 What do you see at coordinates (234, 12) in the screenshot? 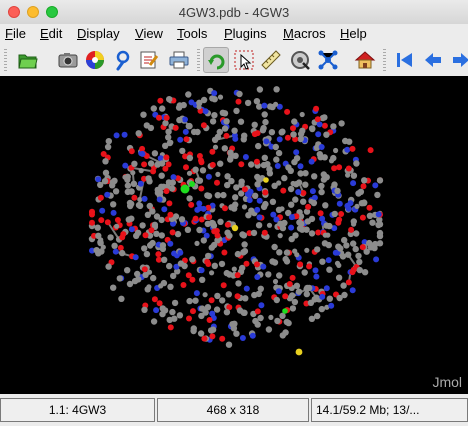
I see `window-title: 4GW3.pdb - 4GW3` at bounding box center [234, 12].